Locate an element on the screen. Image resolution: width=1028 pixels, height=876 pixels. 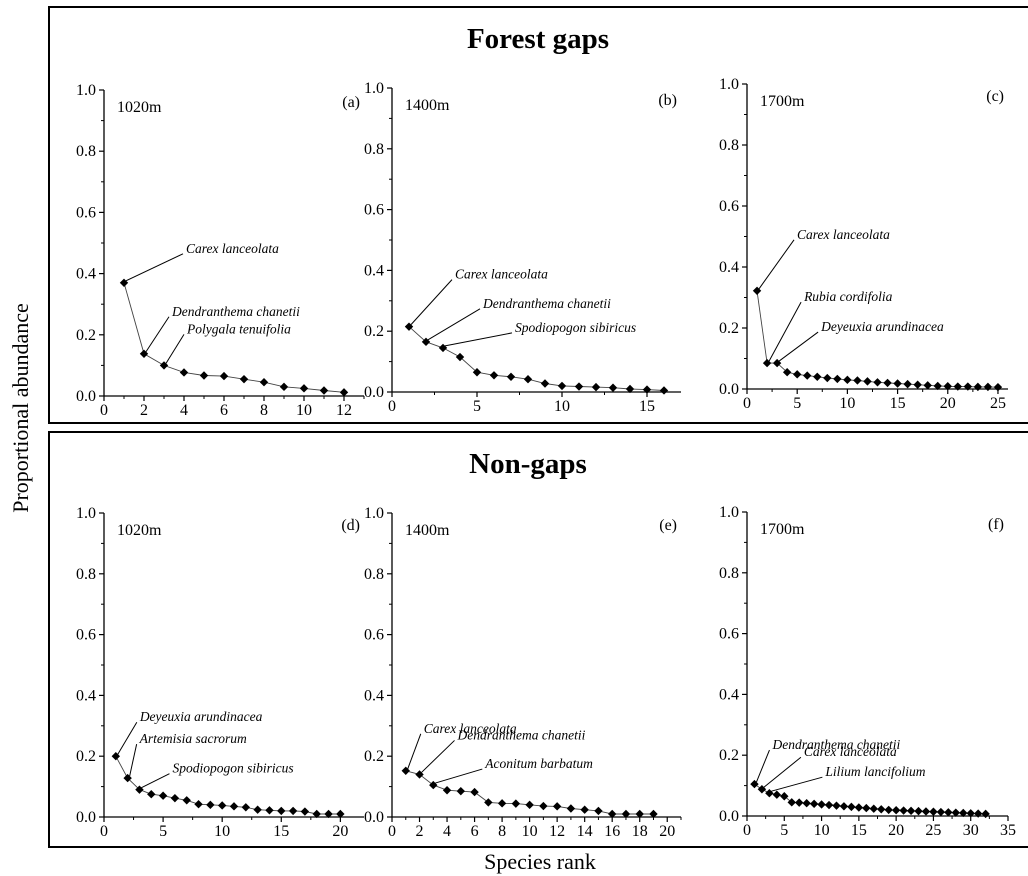
annotation-label: Spodiopogon sibiricus is located at coordinates (232, 768).